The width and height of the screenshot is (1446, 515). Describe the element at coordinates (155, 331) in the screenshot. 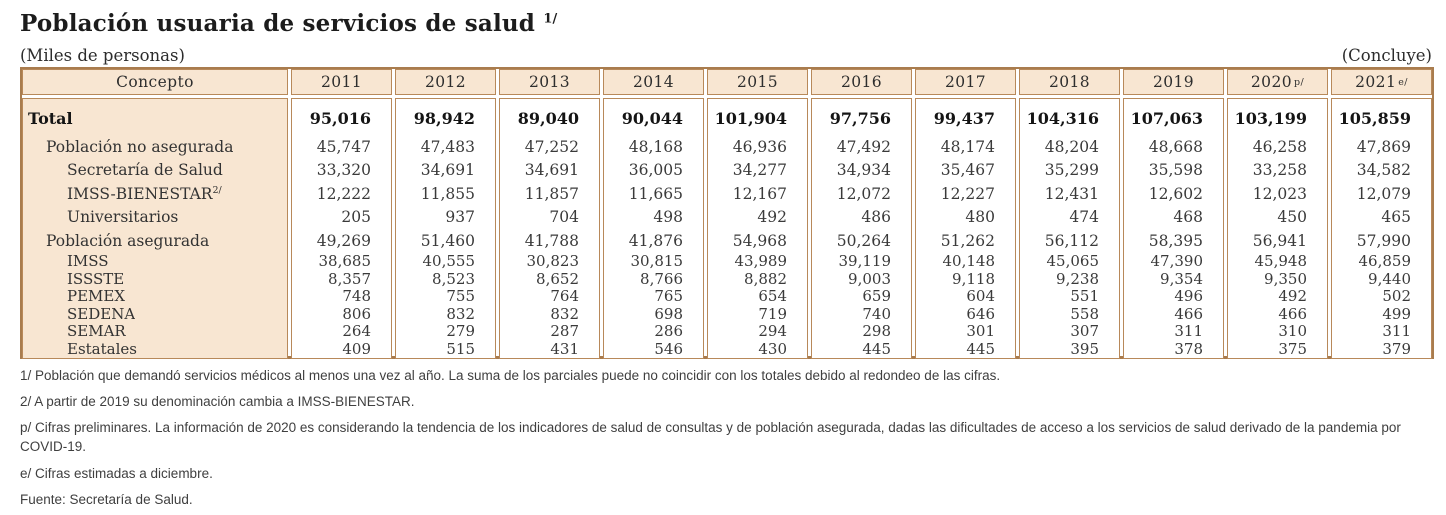

I see `table-row: SEMAR` at that location.